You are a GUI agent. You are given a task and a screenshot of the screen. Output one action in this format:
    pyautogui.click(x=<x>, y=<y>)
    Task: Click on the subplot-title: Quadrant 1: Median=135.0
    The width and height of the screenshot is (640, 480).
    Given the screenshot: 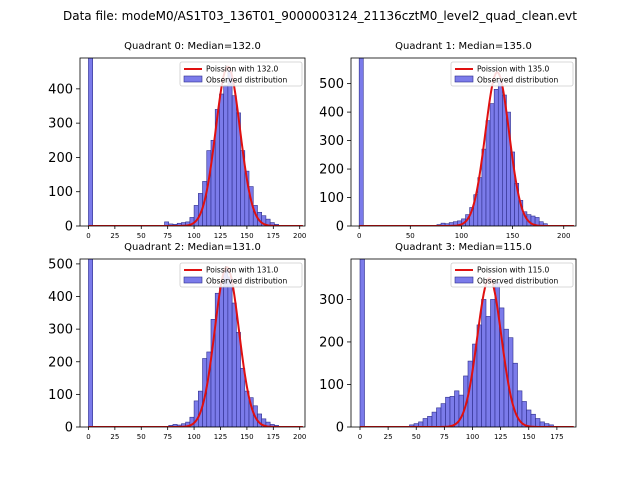 What is the action you would take?
    pyautogui.click(x=463, y=46)
    